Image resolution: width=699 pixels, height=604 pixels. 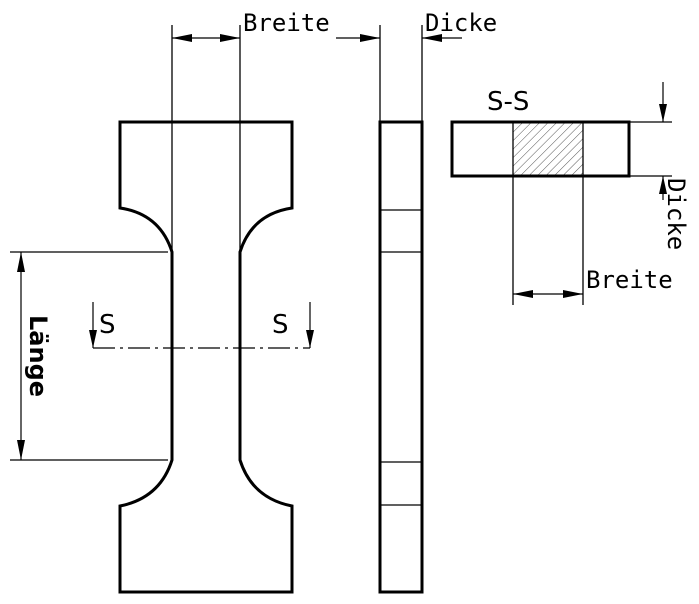 I want to click on thickness-label-side: Dicke, so click(x=461, y=23).